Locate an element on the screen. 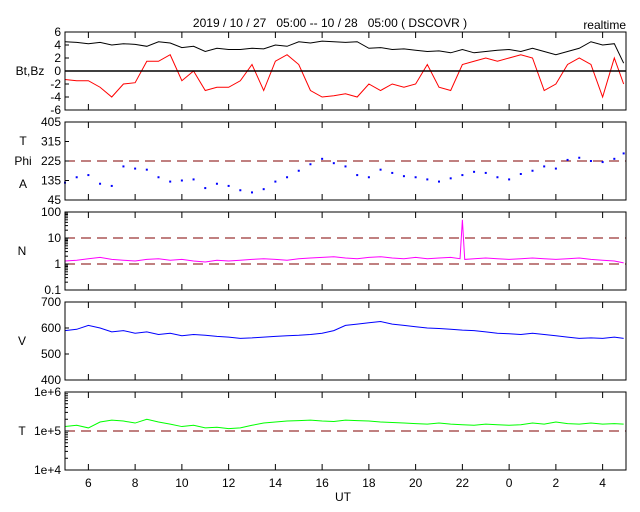 Image resolution: width=640 pixels, height=512 pixels. y-tick-label: 135 is located at coordinates (51, 181).